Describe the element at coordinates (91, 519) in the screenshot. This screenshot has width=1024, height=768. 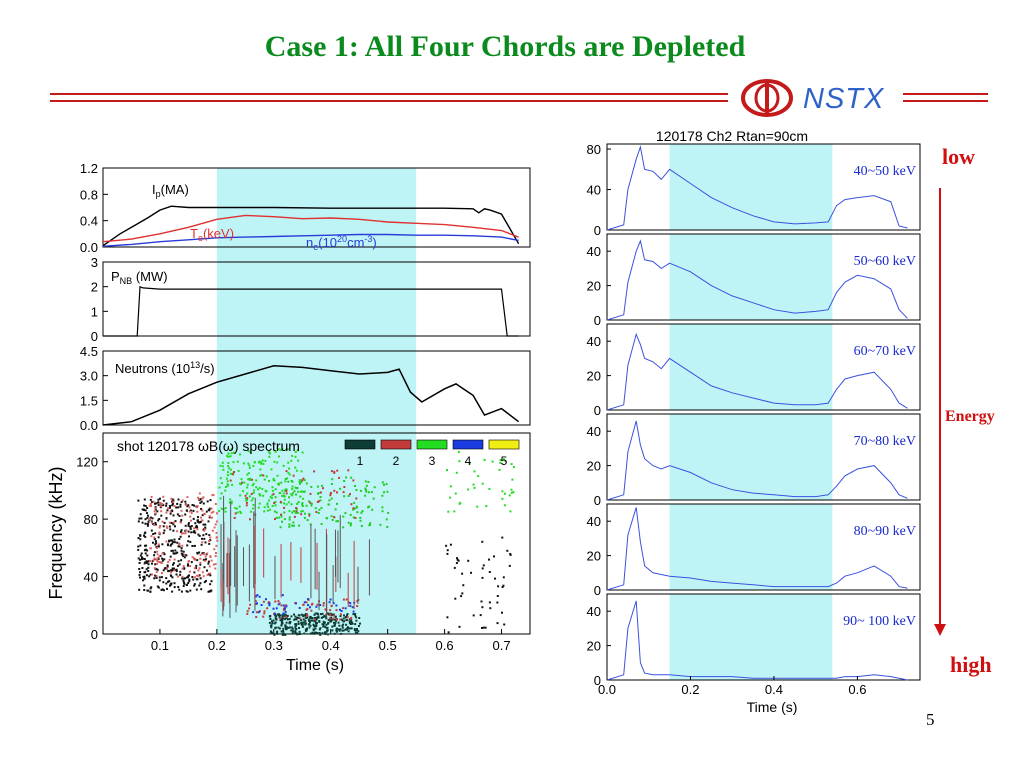
I see `ytick-label: 80` at that location.